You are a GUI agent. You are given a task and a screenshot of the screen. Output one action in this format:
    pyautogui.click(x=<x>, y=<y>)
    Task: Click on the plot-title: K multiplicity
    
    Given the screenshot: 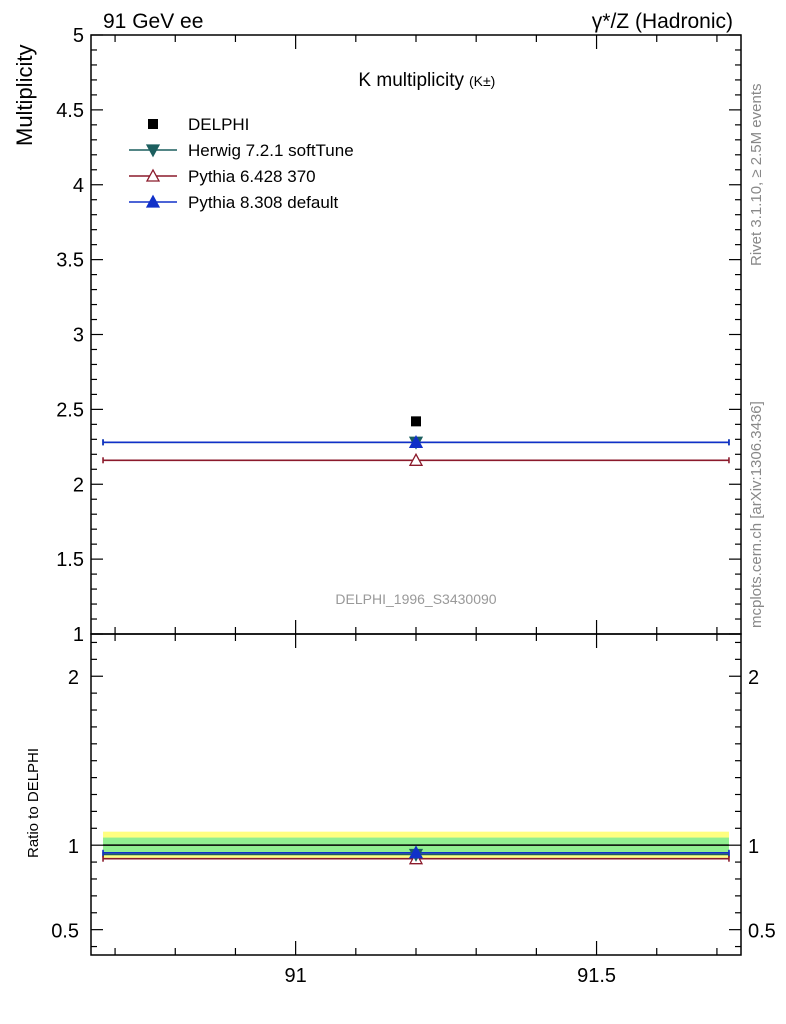 What is the action you would take?
    pyautogui.click(x=411, y=80)
    